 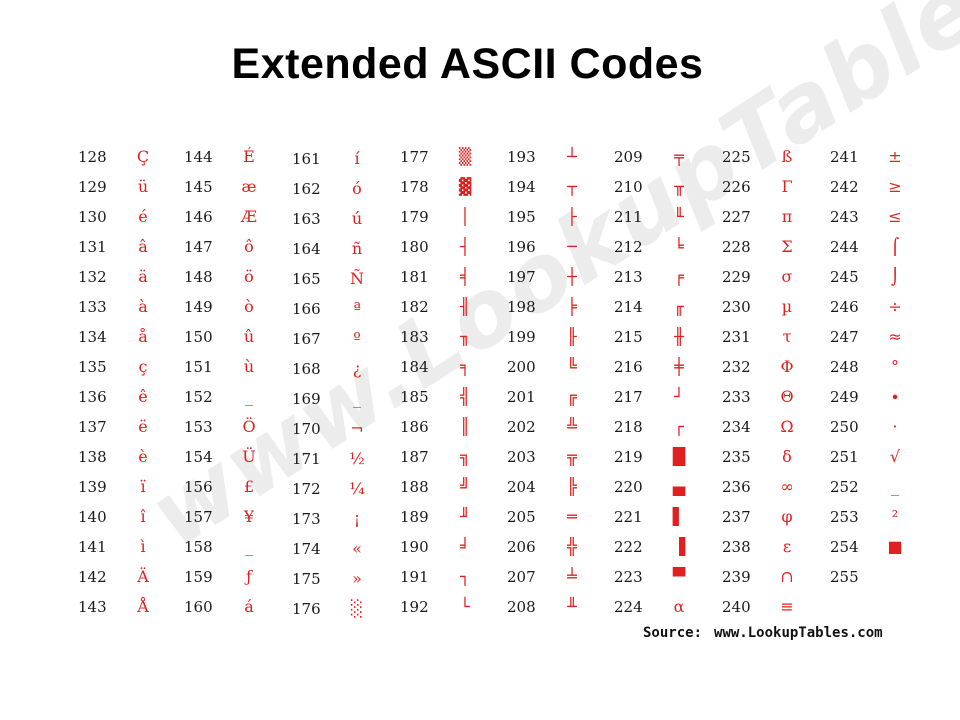 What do you see at coordinates (895, 336) in the screenshot?
I see `code-character: ≈` at bounding box center [895, 336].